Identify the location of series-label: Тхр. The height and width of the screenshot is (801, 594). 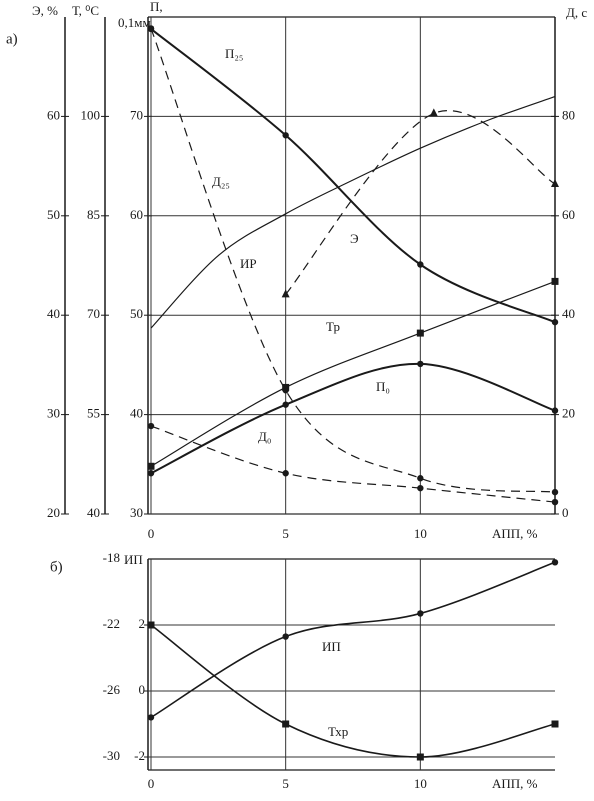
(338, 731).